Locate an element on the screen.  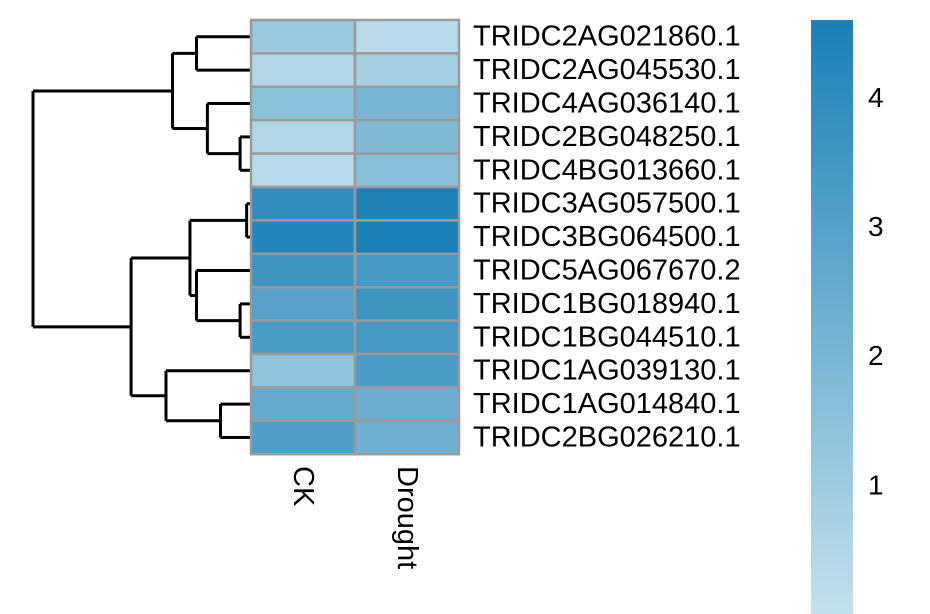
legend-tick-label: 4 is located at coordinates (876, 97).